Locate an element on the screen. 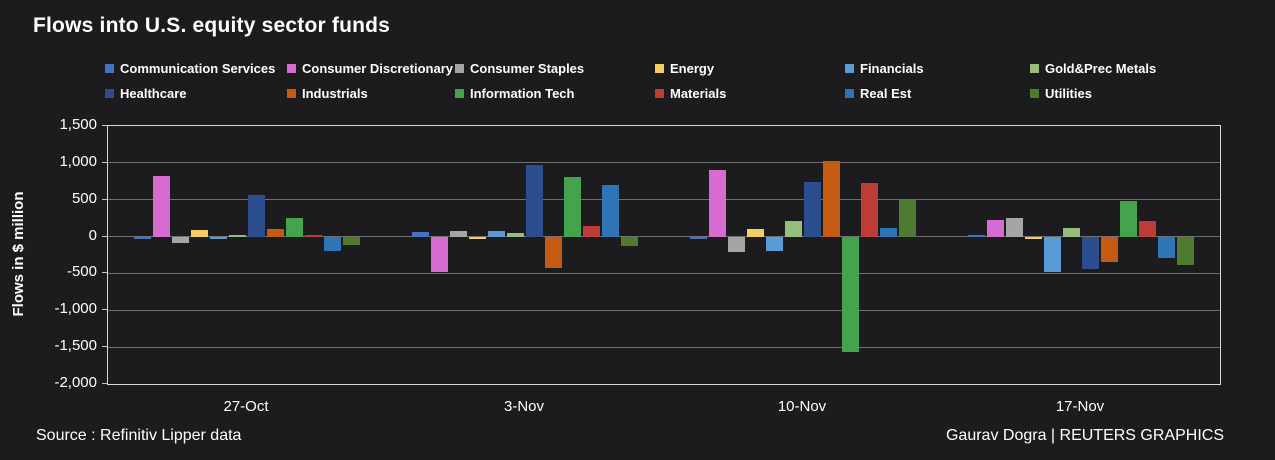  bar-communication-services-27-oct is located at coordinates (142, 237).